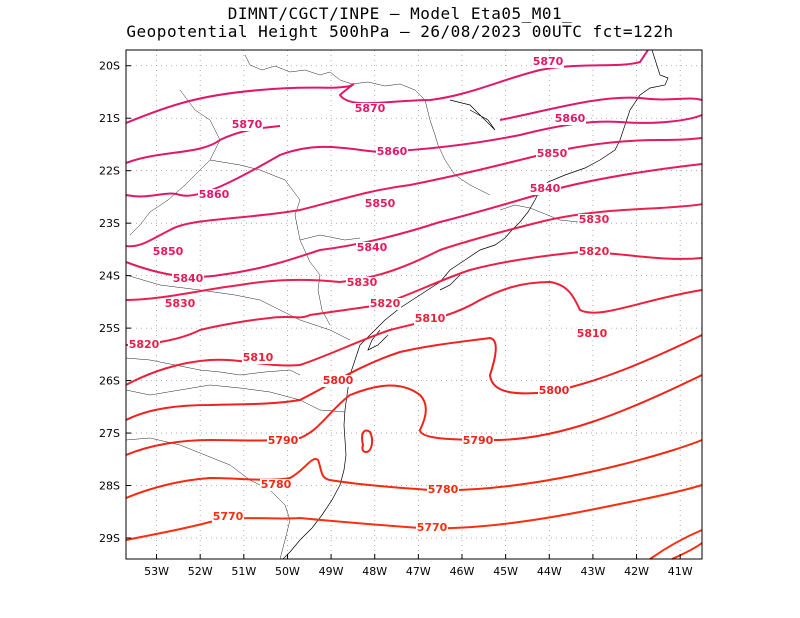 This screenshot has width=800, height=618. What do you see at coordinates (203, 144) in the screenshot?
I see `contour-5870b` at bounding box center [203, 144].